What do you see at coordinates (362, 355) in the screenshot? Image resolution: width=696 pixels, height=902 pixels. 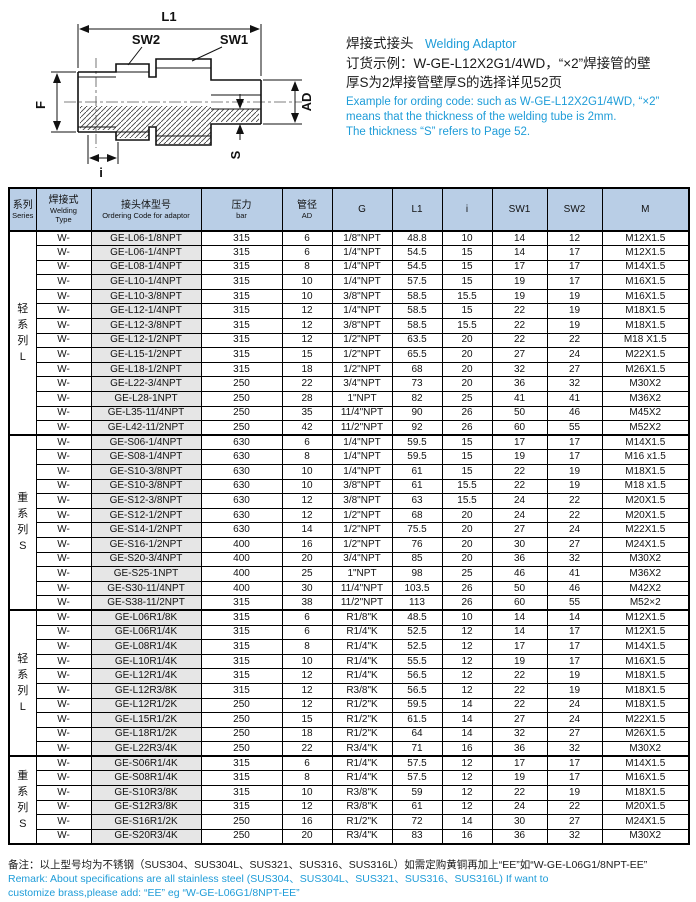 I see `thread-g-cell: 1/2"NPT` at bounding box center [362, 355].